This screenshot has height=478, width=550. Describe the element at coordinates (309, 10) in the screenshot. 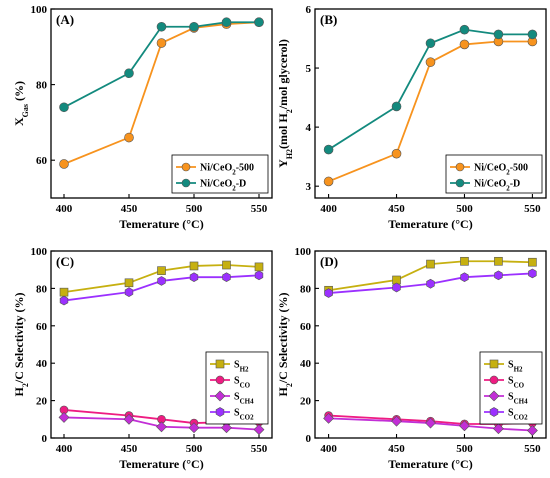

I see `y-tick-label: 6` at that location.